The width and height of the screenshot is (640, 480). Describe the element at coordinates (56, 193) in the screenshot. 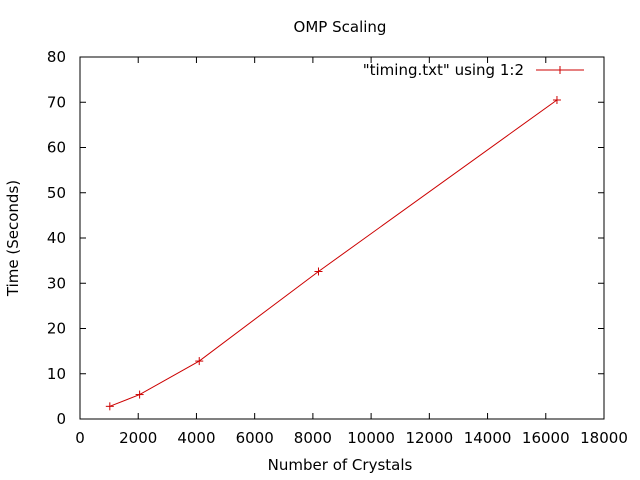

I see `y-tick-label: 50` at that location.